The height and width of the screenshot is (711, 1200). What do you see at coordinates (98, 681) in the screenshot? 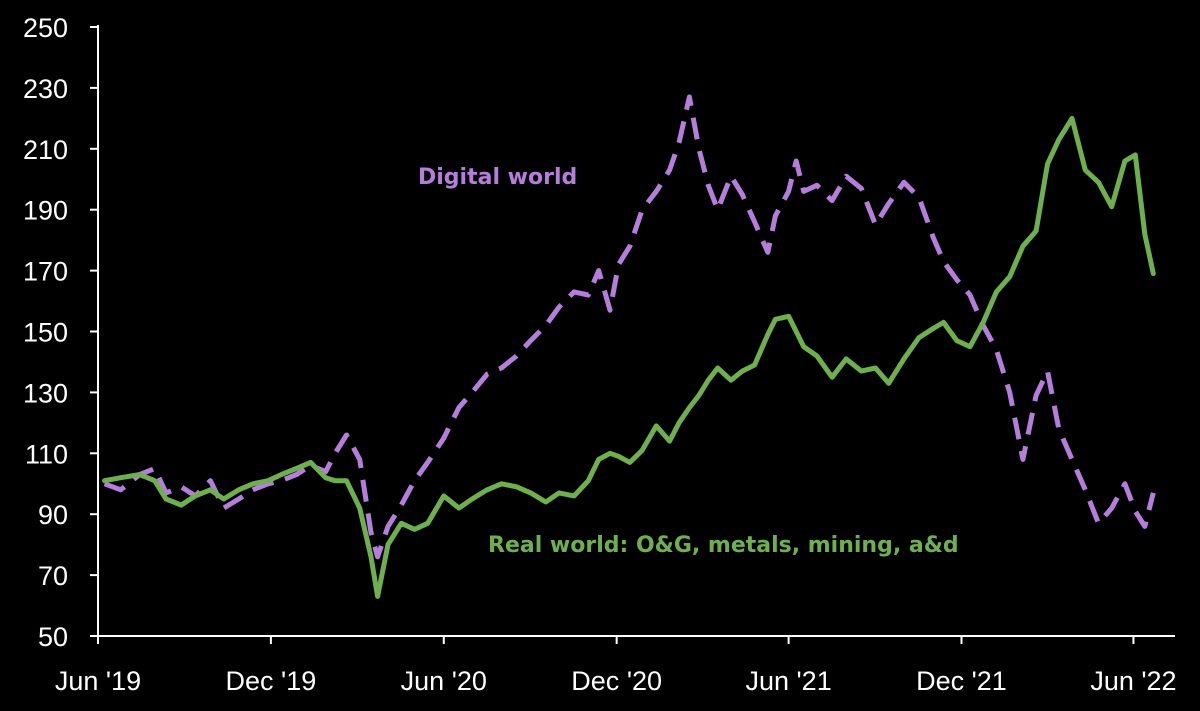
I see `x-tick-label: Jun '19` at bounding box center [98, 681].